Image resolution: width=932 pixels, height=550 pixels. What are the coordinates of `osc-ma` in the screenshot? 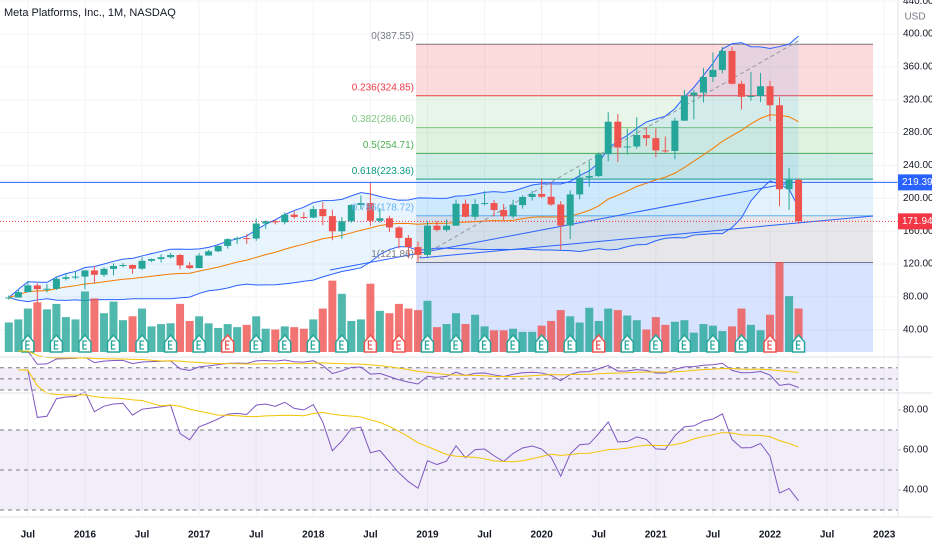 It's located at (408, 364).